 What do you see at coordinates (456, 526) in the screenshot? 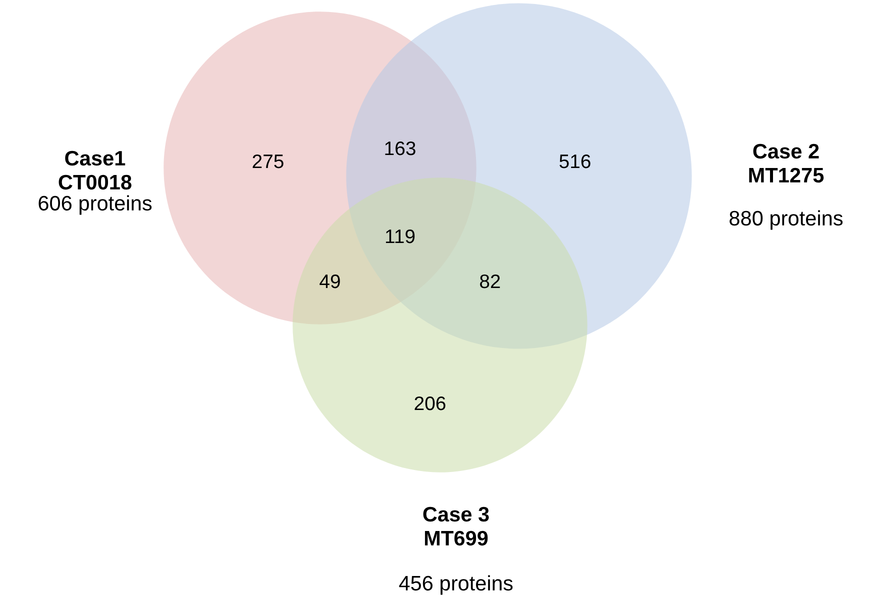
I see `category-label: Case 3 MT699` at bounding box center [456, 526].